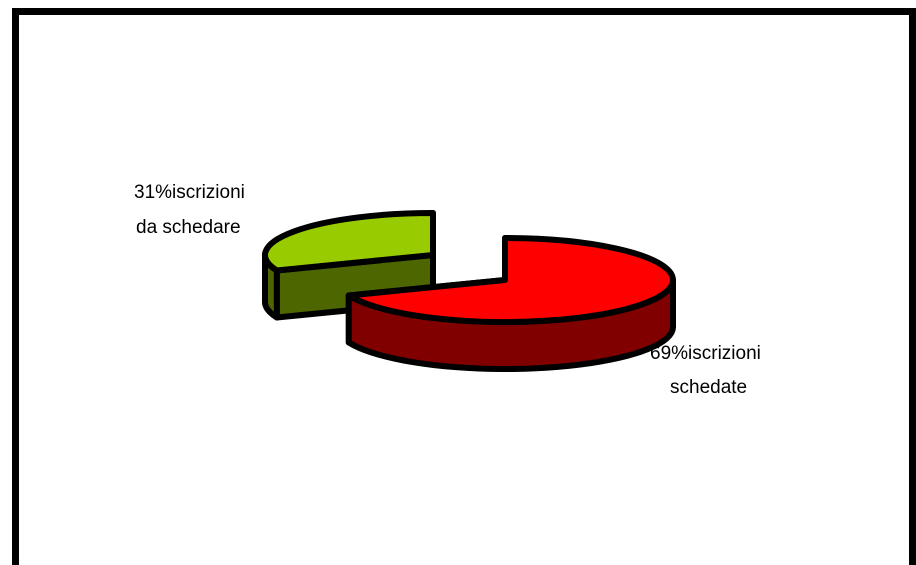 Image resolution: width=916 pixels, height=565 pixels. Describe the element at coordinates (708, 387) in the screenshot. I see `label-slice-0-line-2: schedate` at that location.